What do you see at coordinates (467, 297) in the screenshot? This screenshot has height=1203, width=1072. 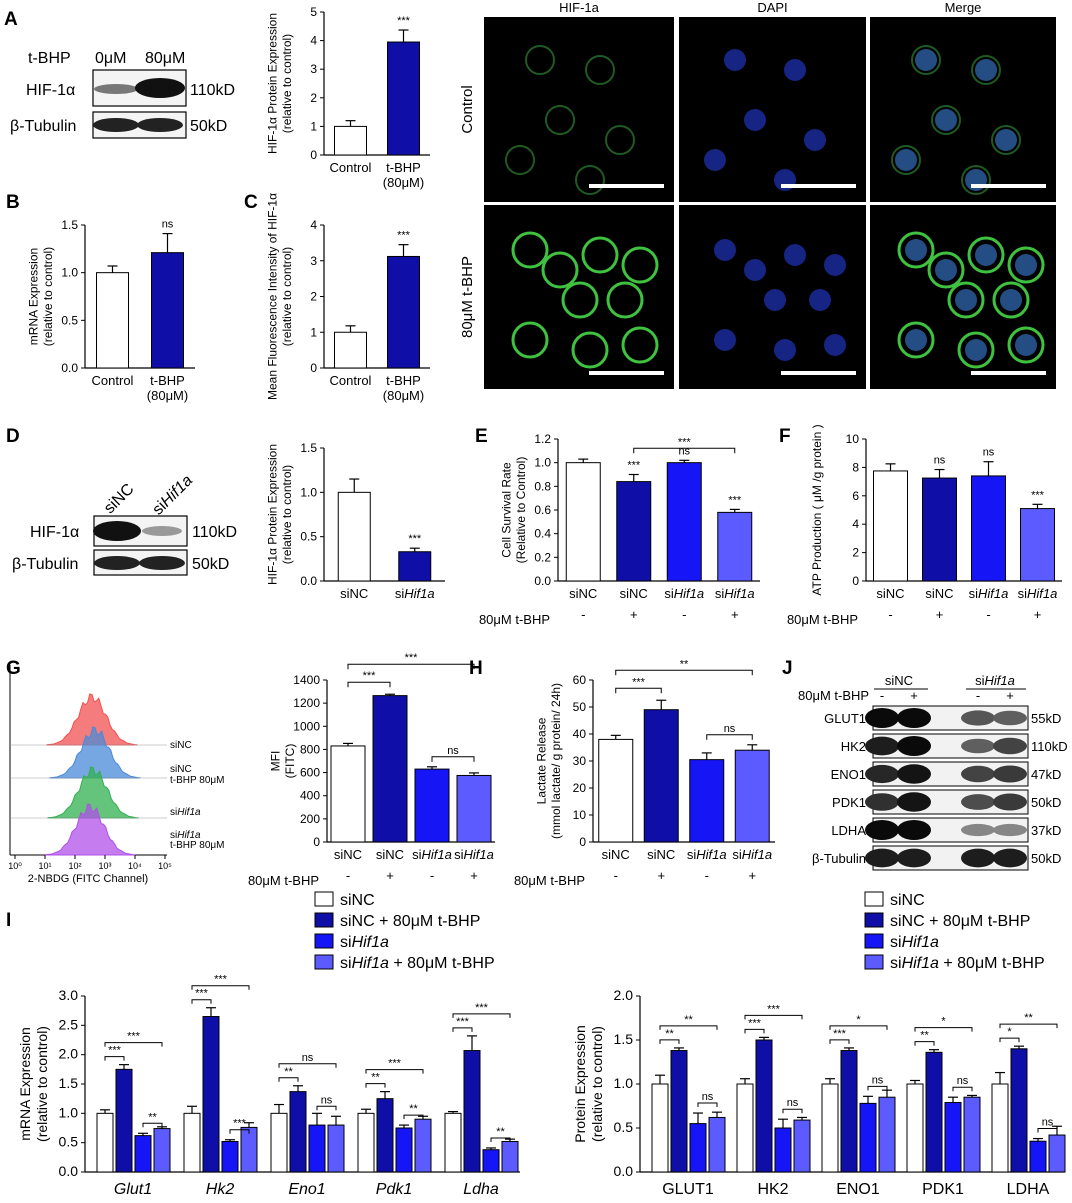 I see `micro-row-label: 80μM t-BHP` at bounding box center [467, 297].